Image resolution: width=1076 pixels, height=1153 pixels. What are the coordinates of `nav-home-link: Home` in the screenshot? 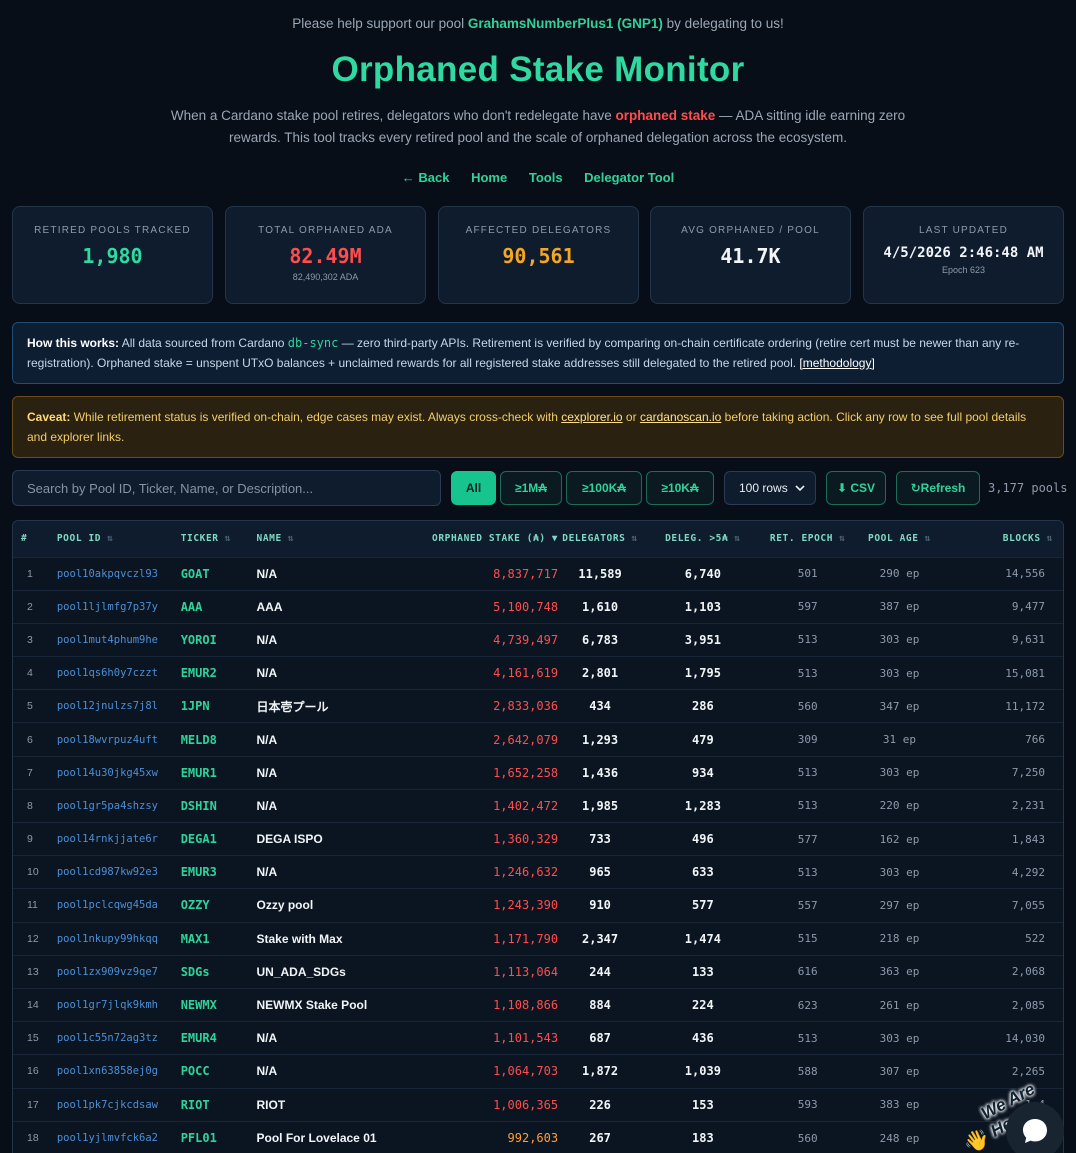 It's located at (489, 177).